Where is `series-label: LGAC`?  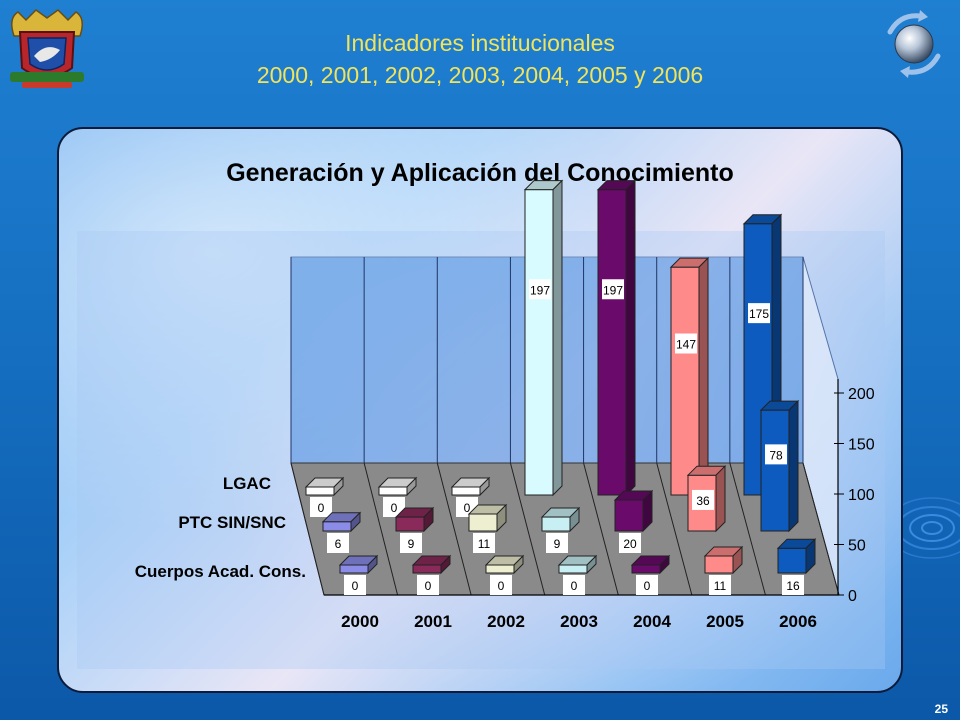
series-label: LGAC is located at coordinates (247, 483).